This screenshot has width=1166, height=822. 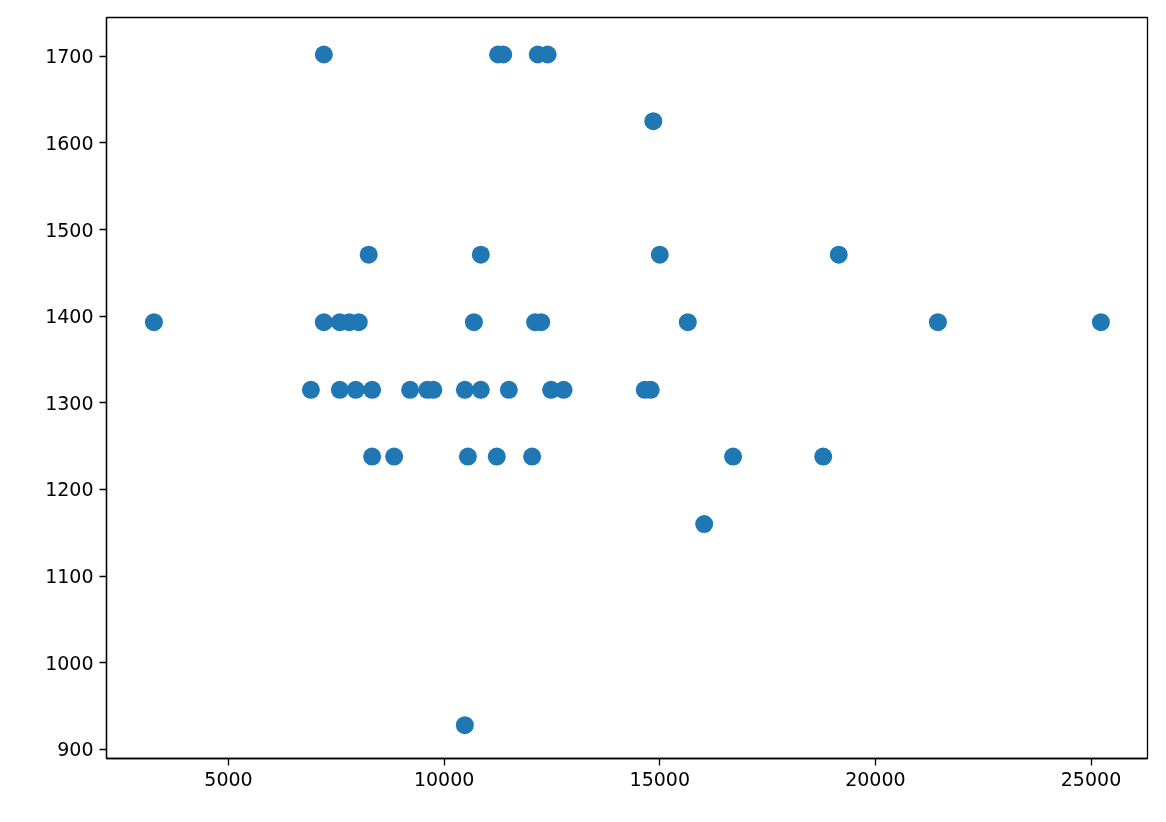 What do you see at coordinates (75, 749) in the screenshot?
I see `y-tick-label: 900` at bounding box center [75, 749].